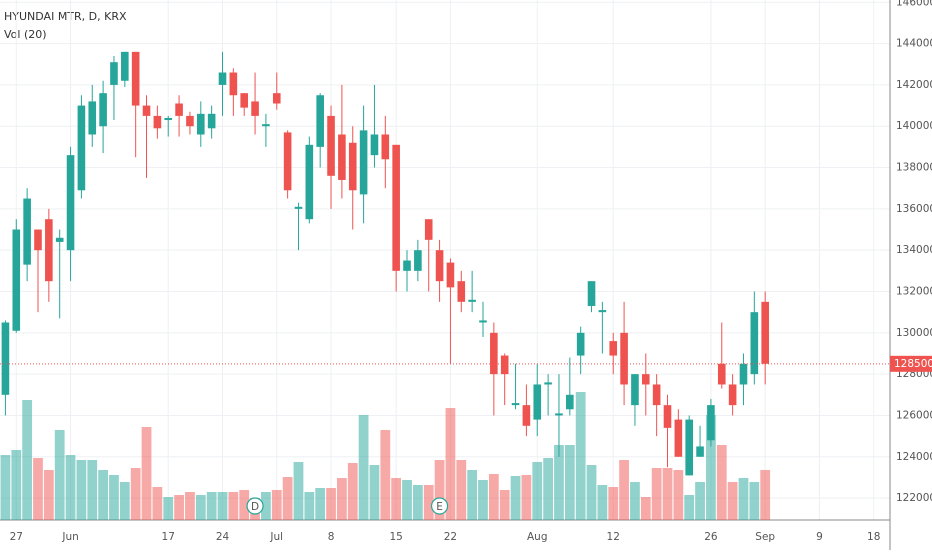 This screenshot has height=554, width=932. What do you see at coordinates (914, 126) in the screenshot?
I see `y-tick-label: 140000.0` at bounding box center [914, 126].